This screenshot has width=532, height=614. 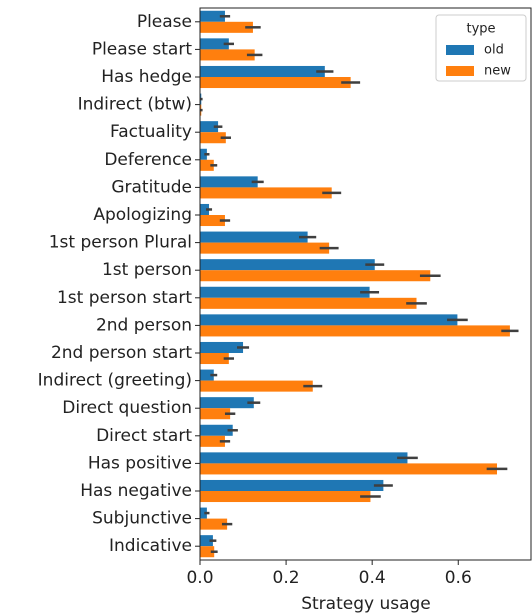 What do you see at coordinates (127, 408) in the screenshot?
I see `y-tick-label: Direct question` at bounding box center [127, 408].